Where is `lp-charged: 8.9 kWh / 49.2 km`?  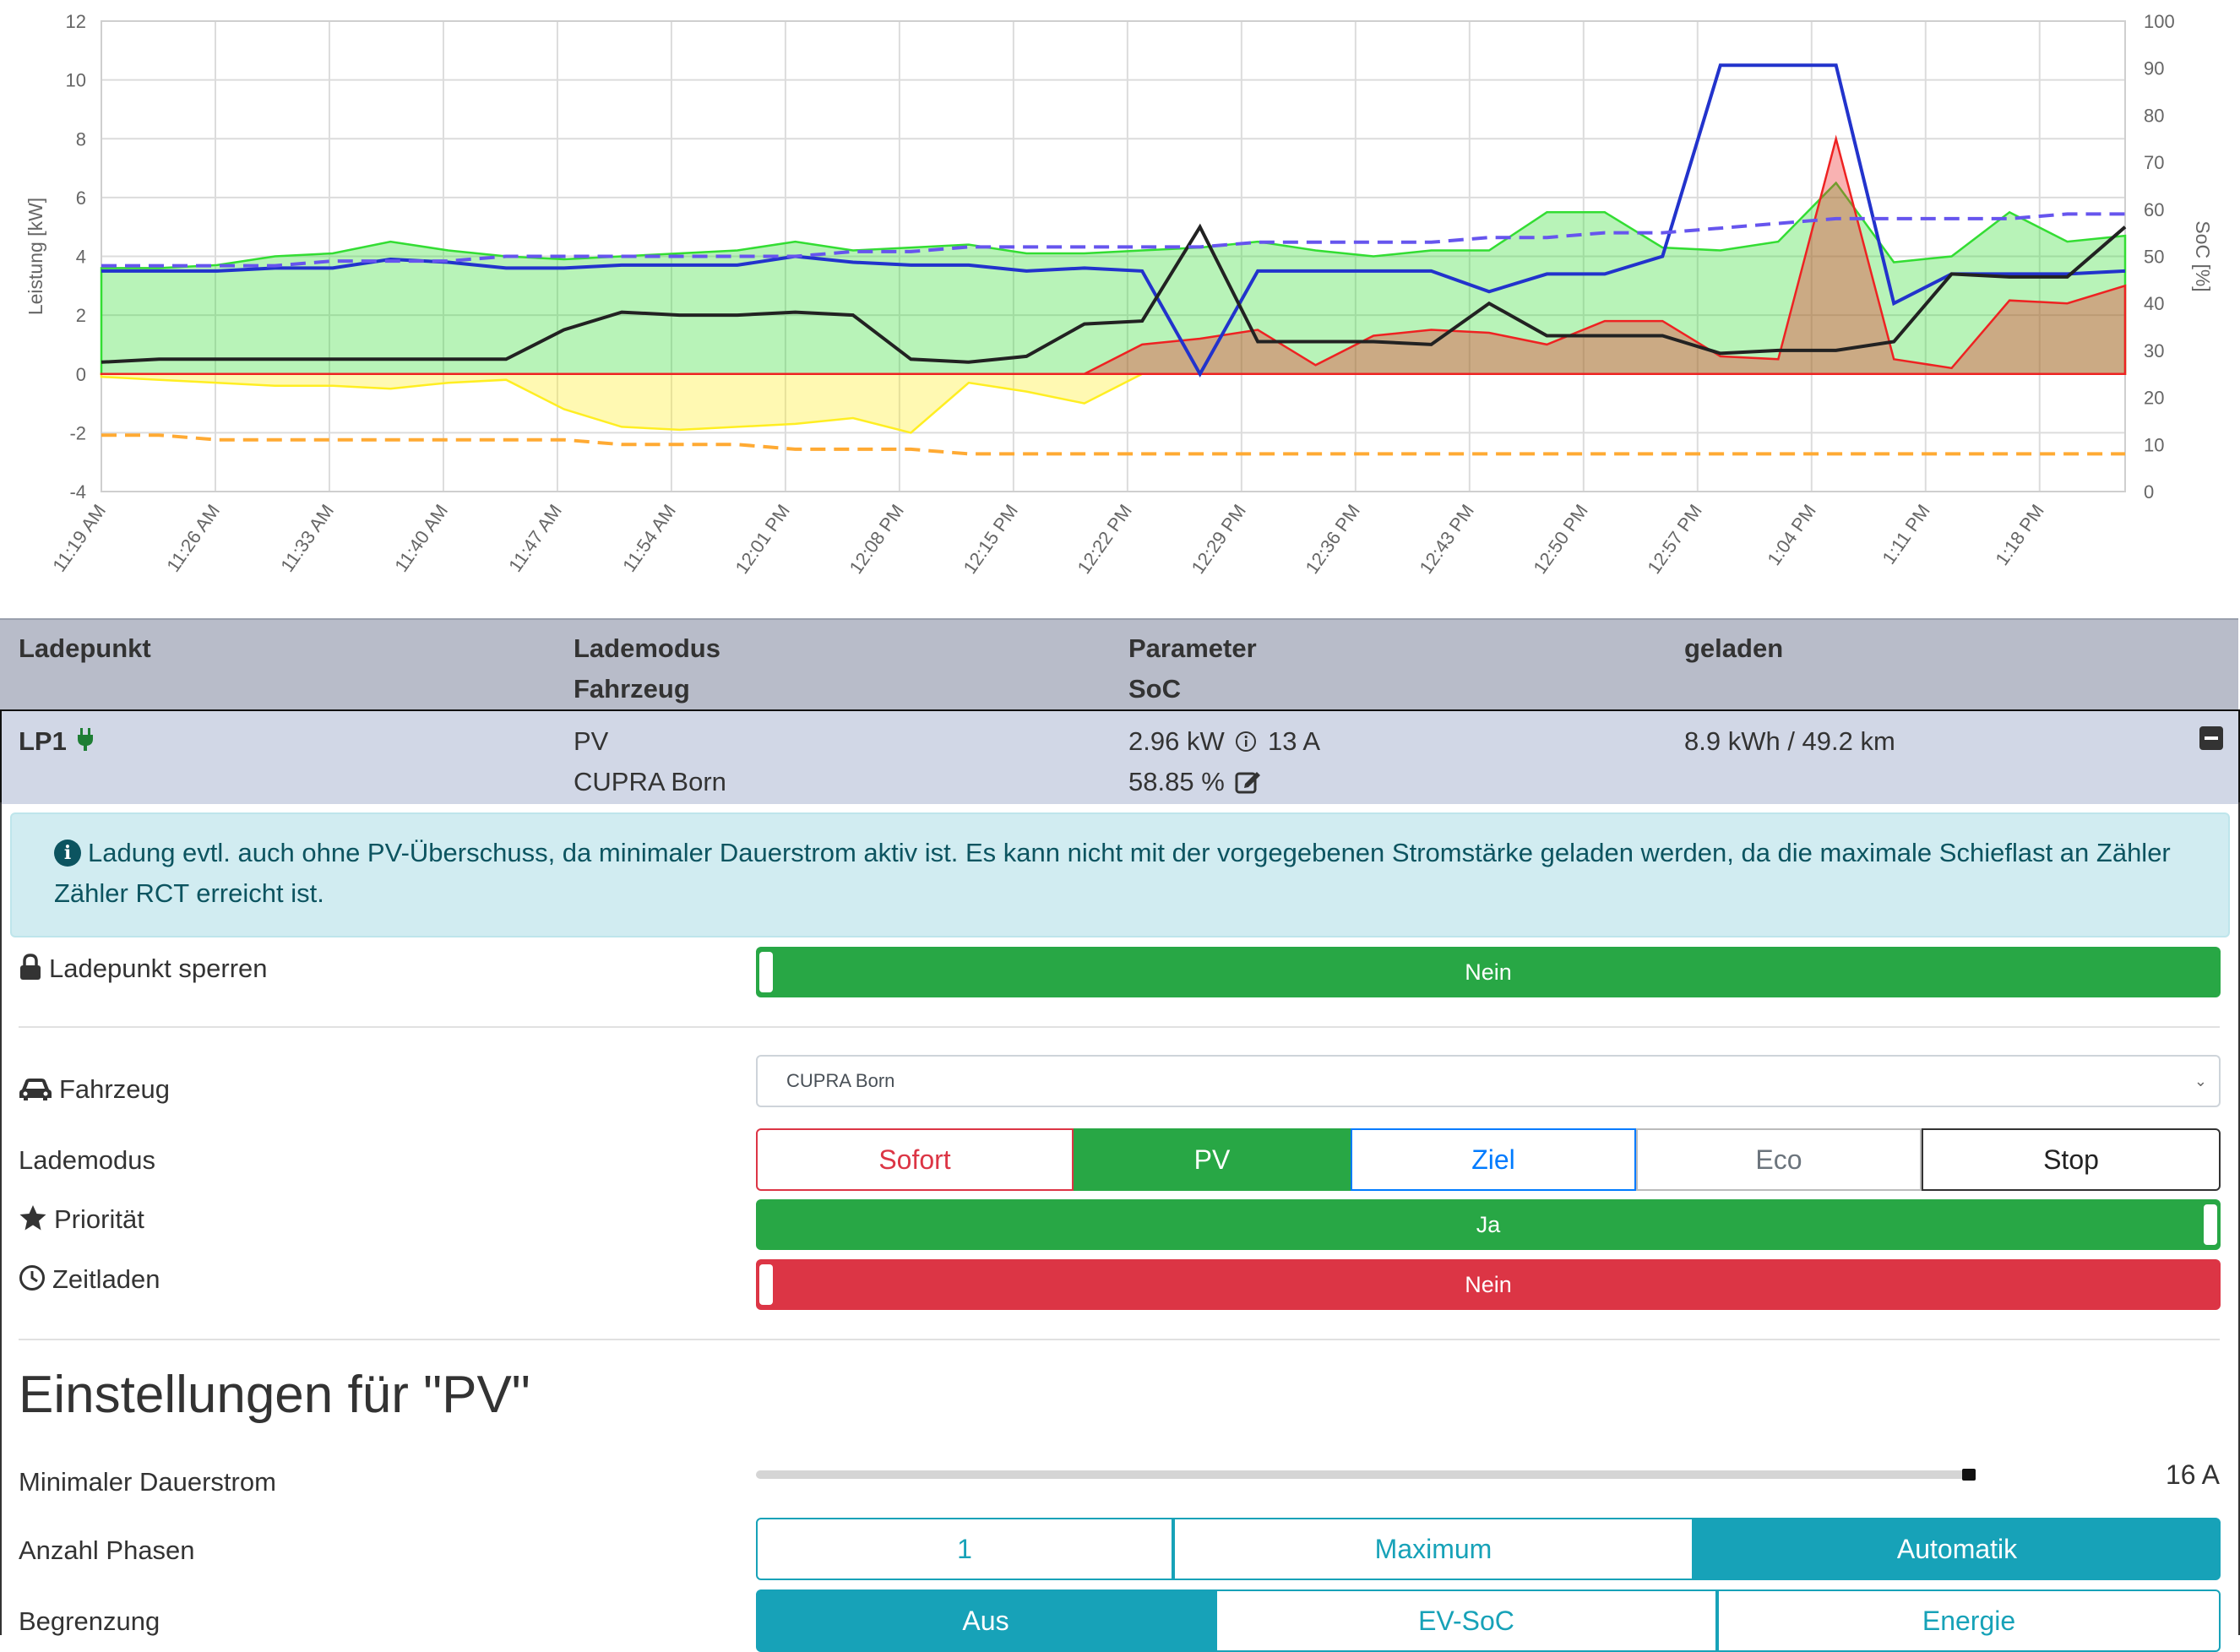 lp-charged: 8.9 kWh / 49.2 km is located at coordinates (1790, 741).